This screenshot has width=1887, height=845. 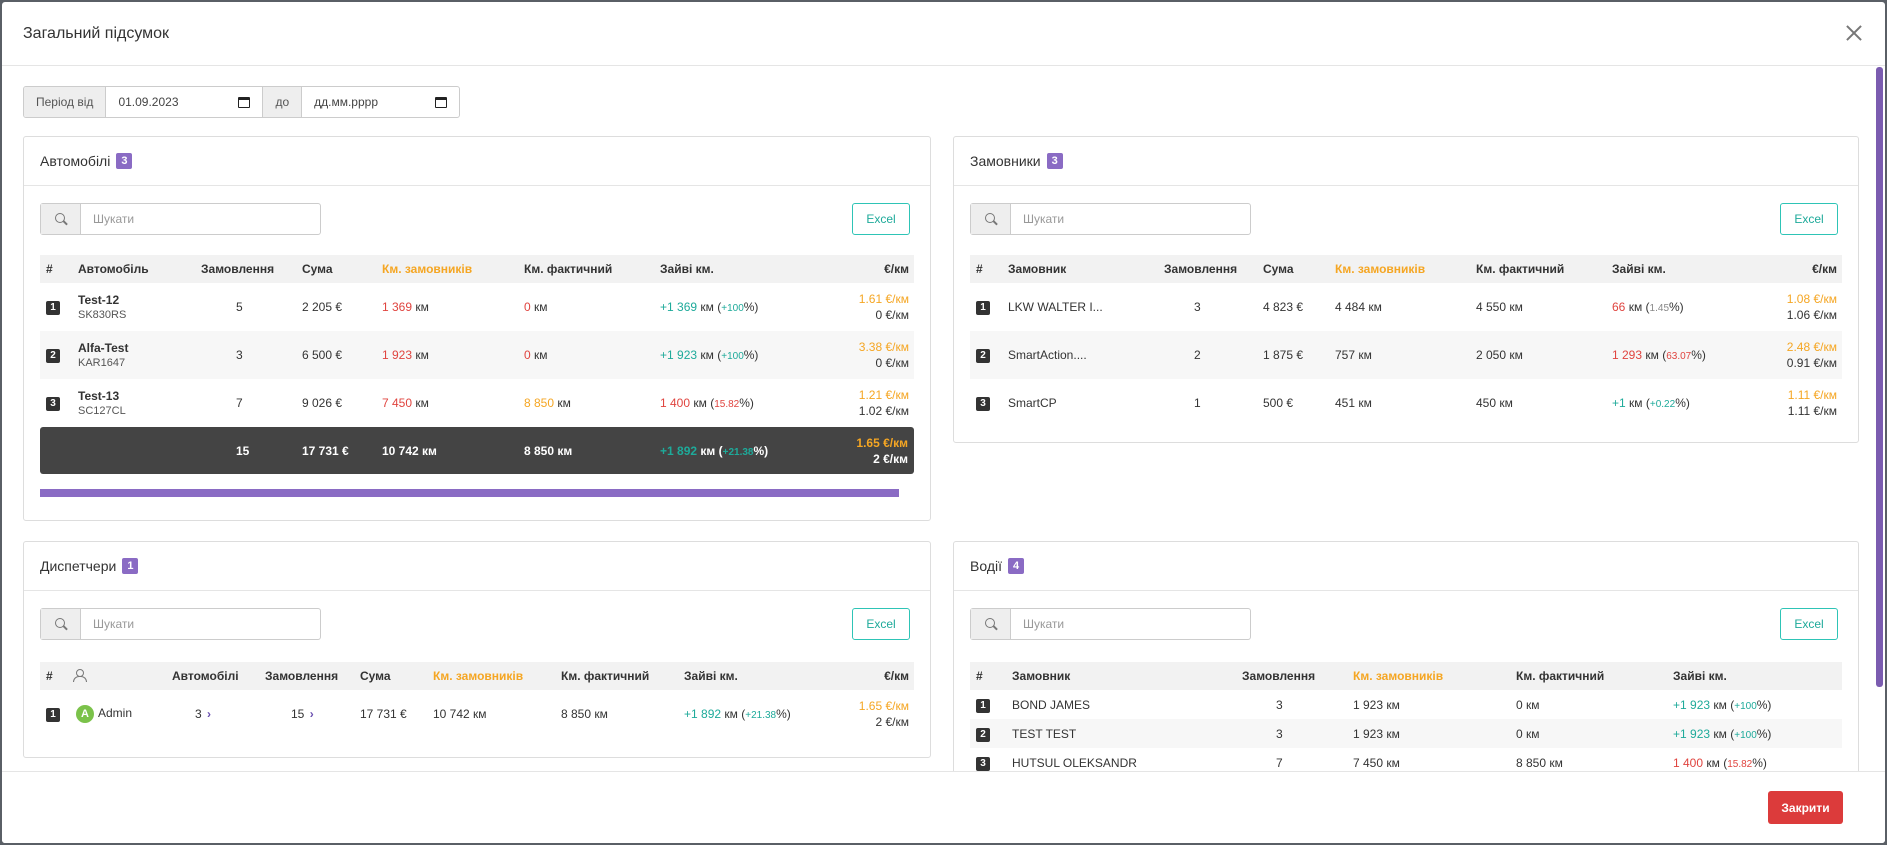 I want to click on cars-progress-bar, so click(x=470, y=493).